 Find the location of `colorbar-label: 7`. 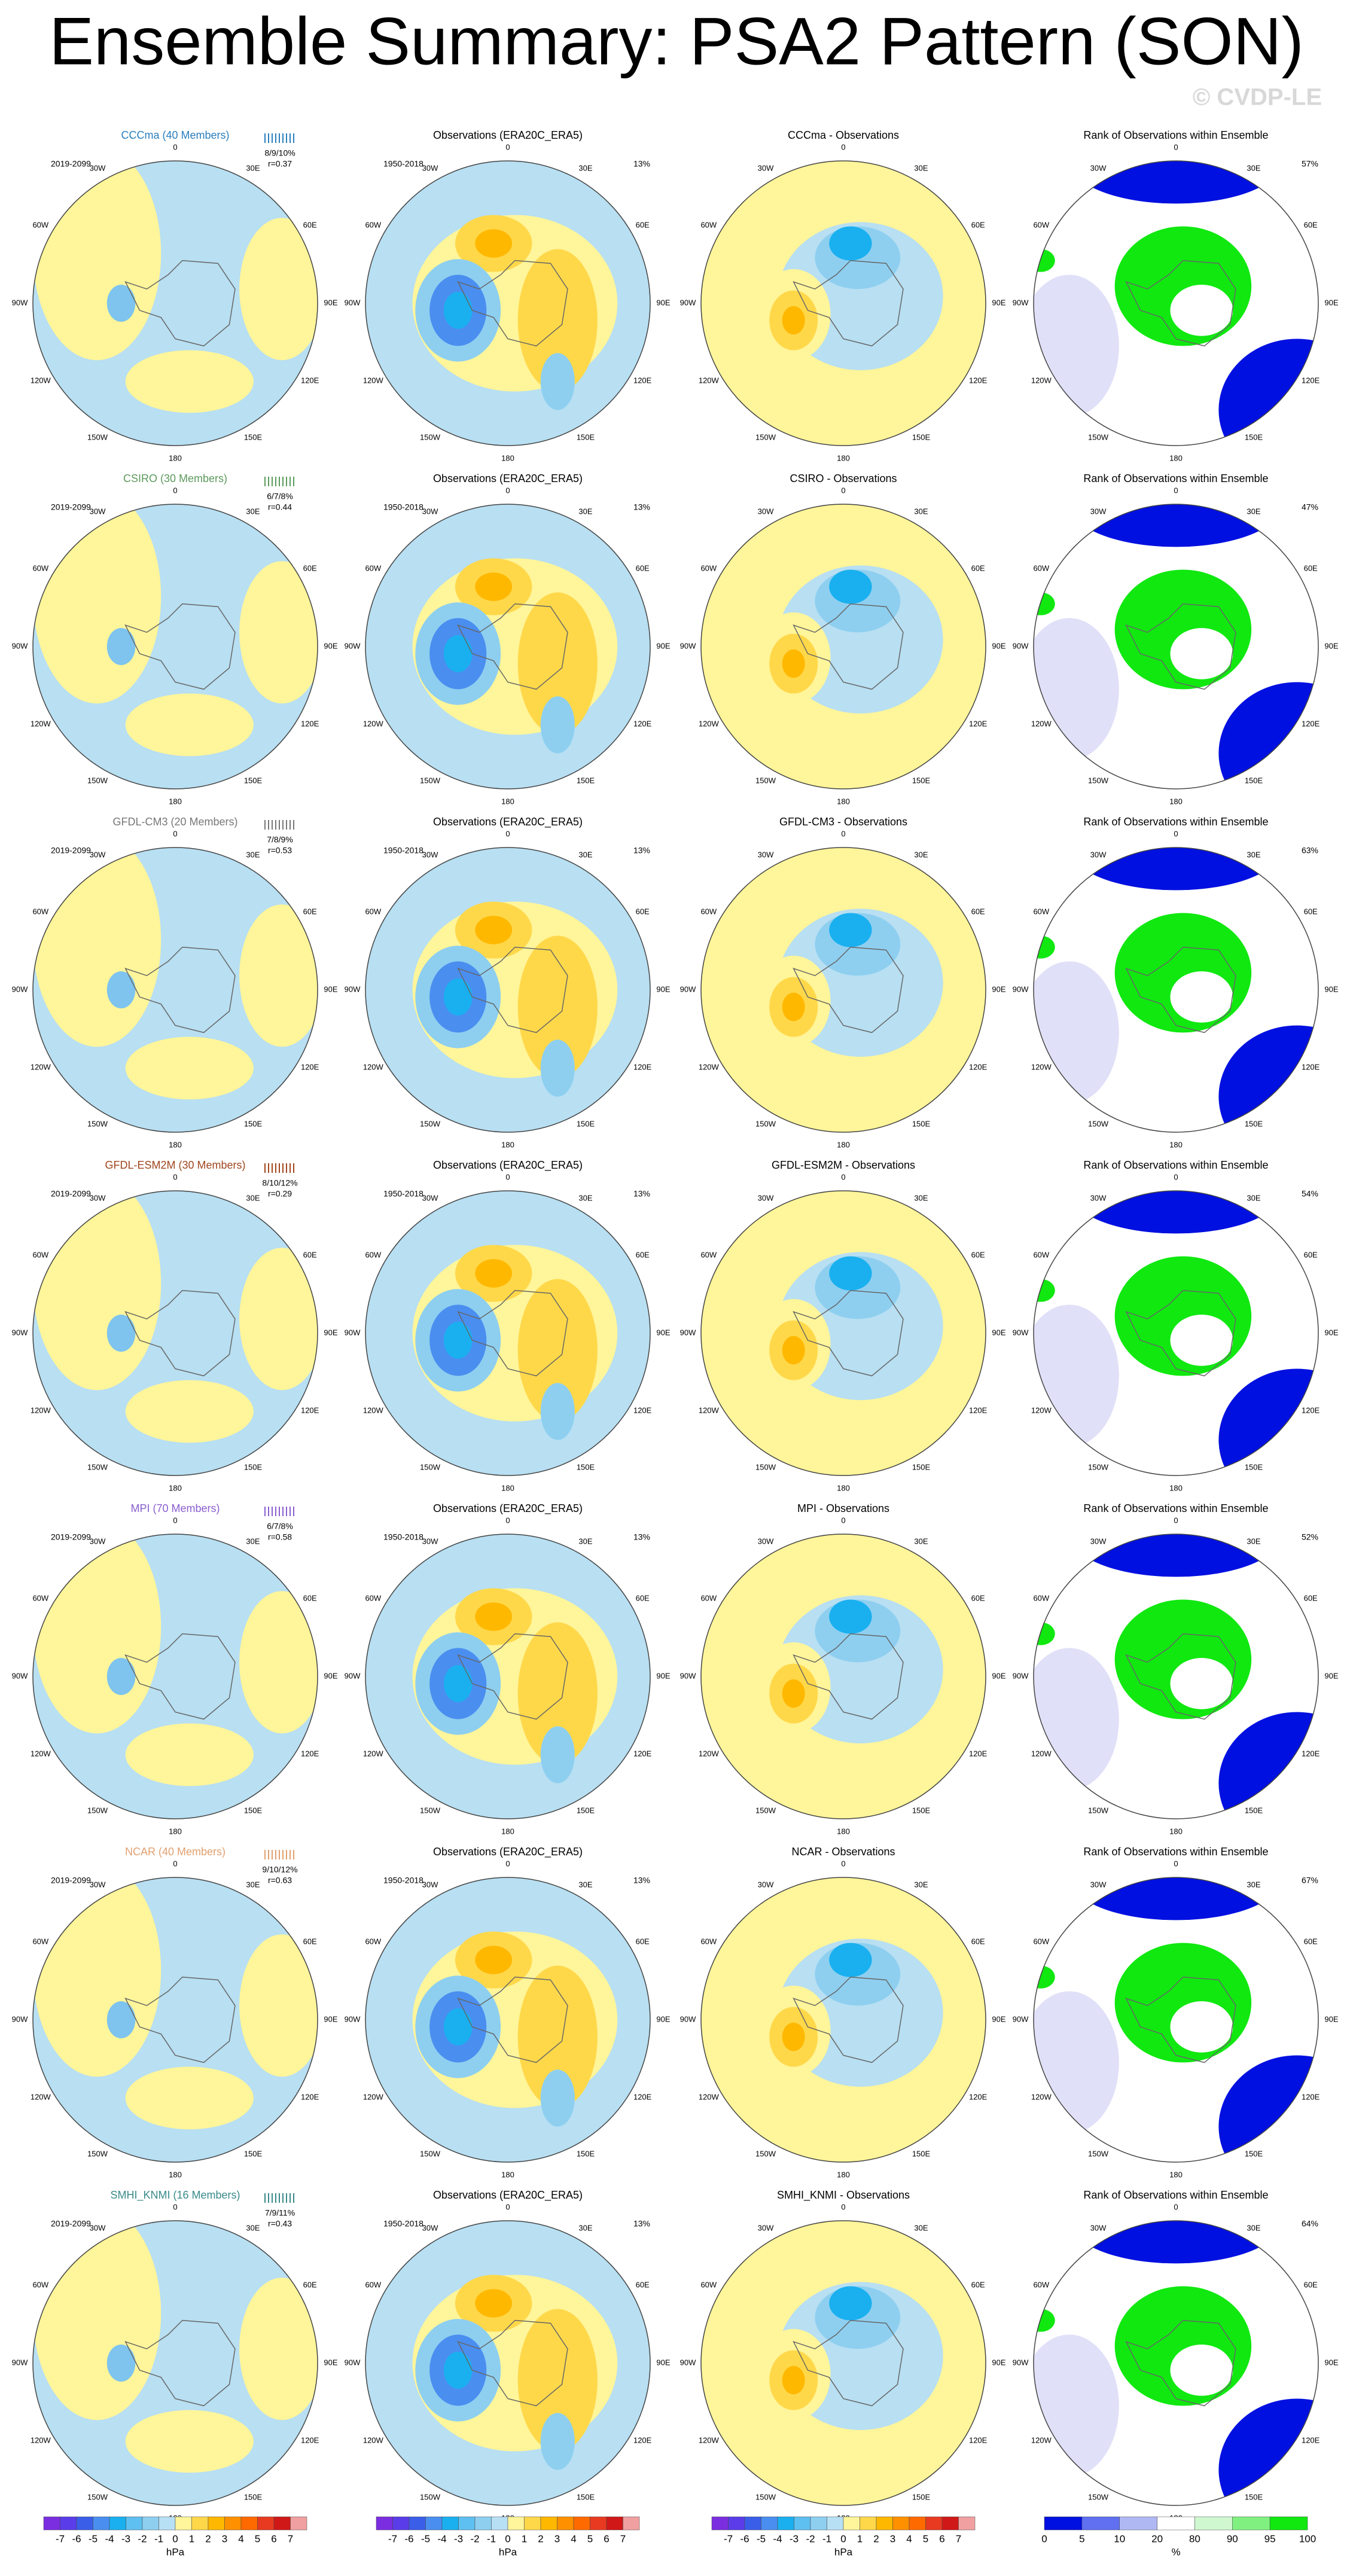

colorbar-label: 7 is located at coordinates (623, 2539).